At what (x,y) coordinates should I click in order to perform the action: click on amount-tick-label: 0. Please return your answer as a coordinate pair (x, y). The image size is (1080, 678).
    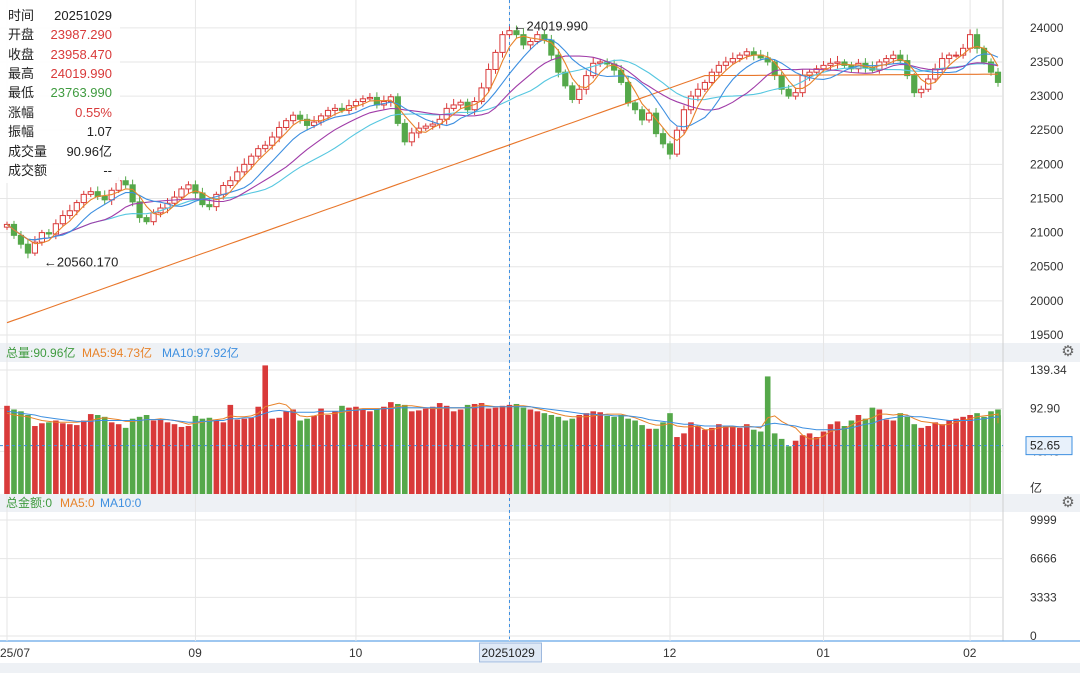
    Looking at the image, I should click on (1033, 636).